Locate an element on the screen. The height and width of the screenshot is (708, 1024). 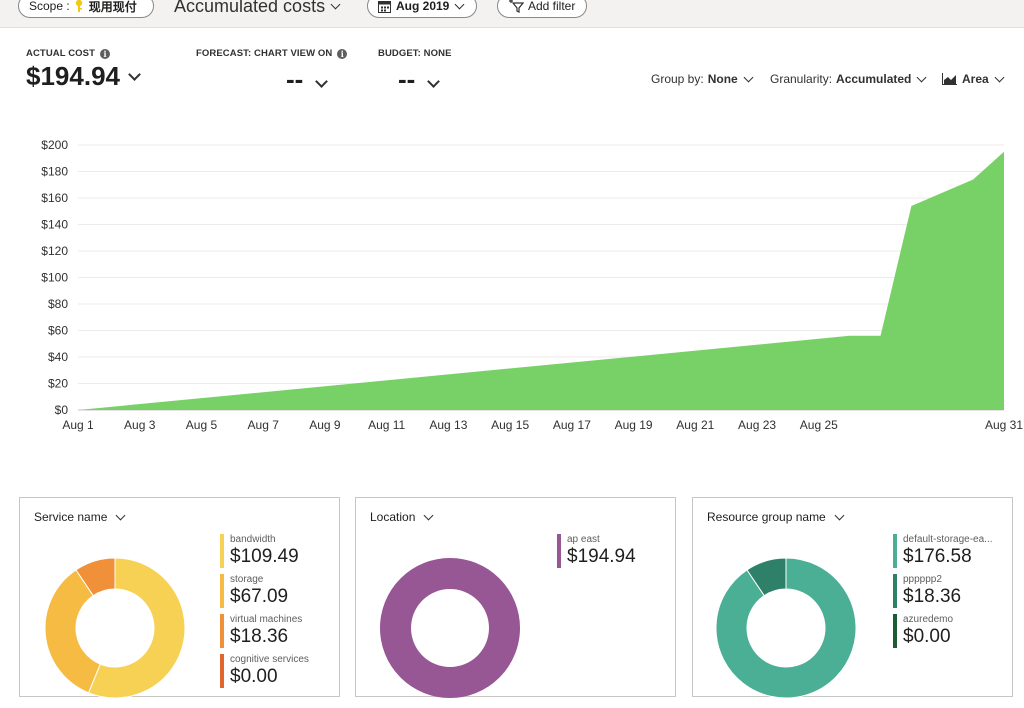
x-tick-label: Aug 23 is located at coordinates (757, 425).